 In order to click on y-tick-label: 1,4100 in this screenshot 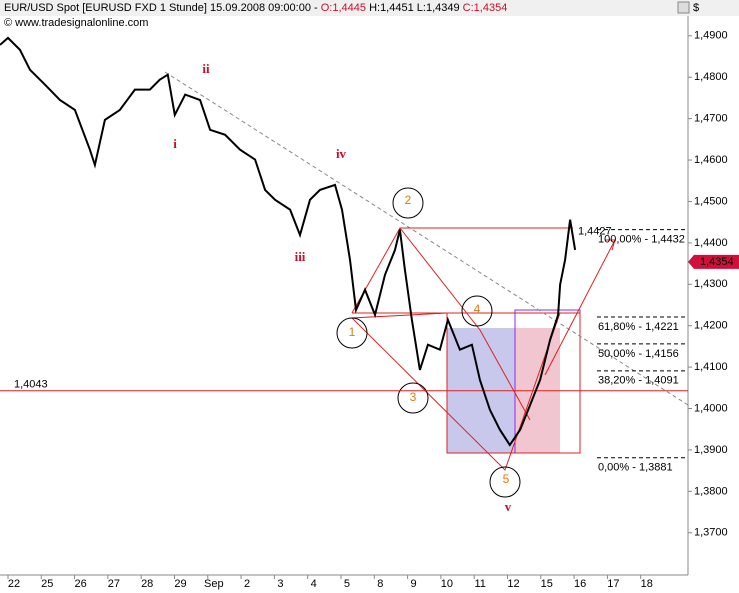, I will do `click(711, 367)`.